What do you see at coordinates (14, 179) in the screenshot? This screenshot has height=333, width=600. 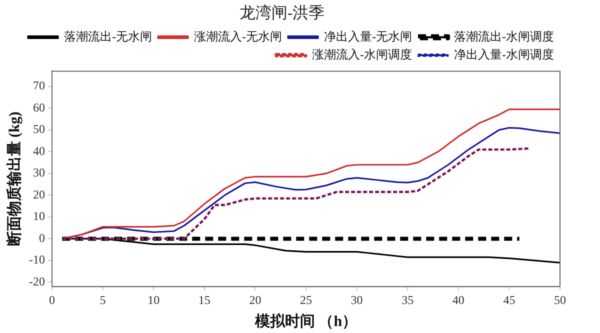 I see `y-axis-title: 断面物质输出量 (kg)` at bounding box center [14, 179].